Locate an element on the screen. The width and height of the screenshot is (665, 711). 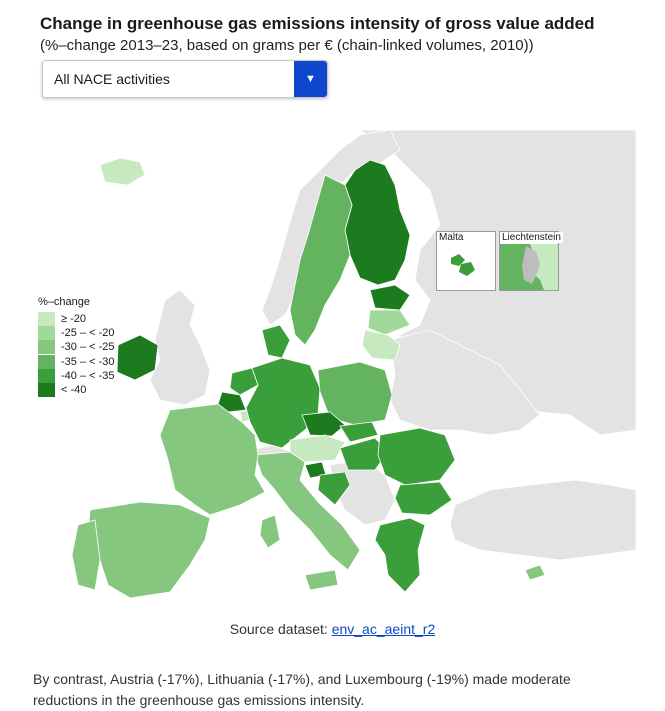
country-ireland is located at coordinates (137, 357).